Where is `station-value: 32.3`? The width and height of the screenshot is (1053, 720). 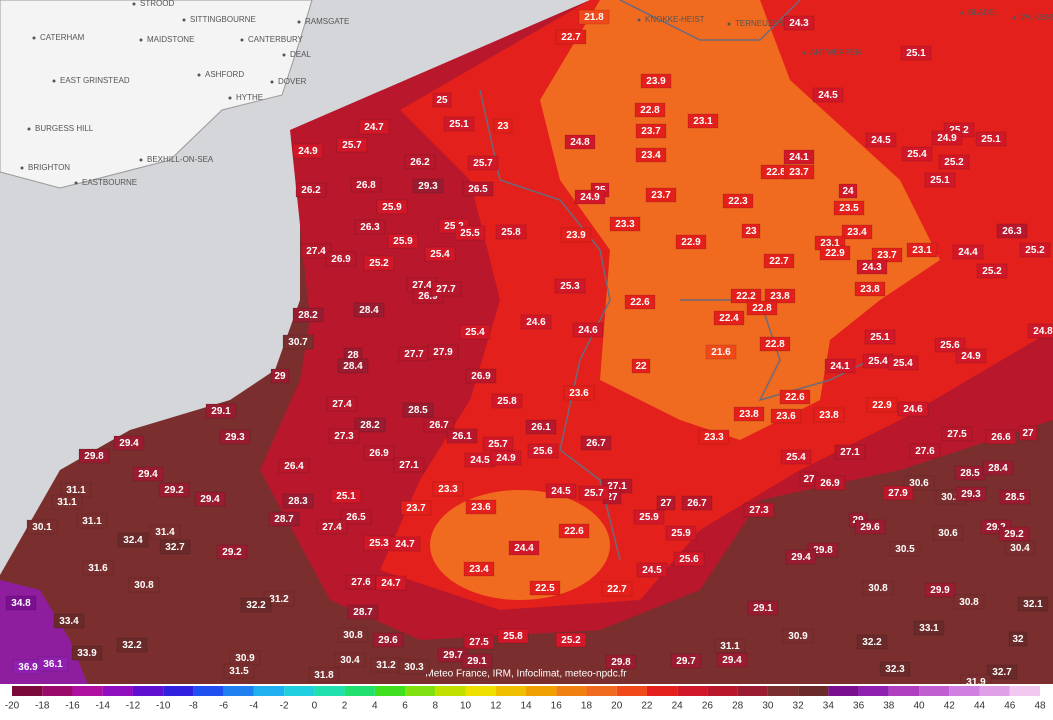 station-value: 32.3 is located at coordinates (895, 669).